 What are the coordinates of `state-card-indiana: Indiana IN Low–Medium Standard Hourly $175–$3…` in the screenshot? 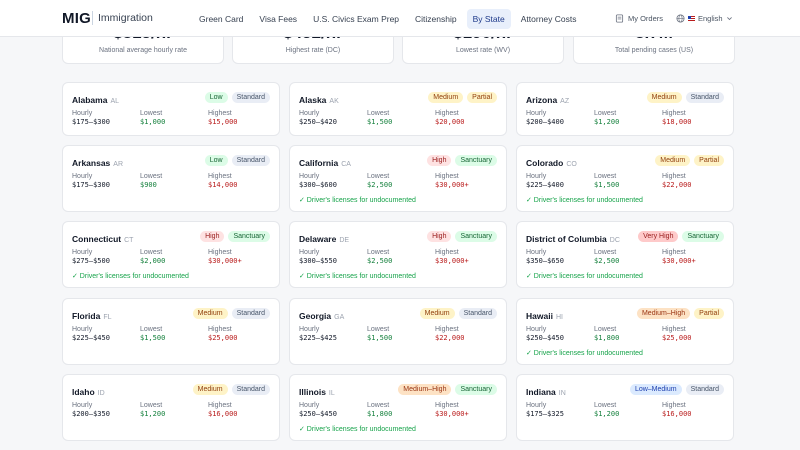 It's located at (625, 407).